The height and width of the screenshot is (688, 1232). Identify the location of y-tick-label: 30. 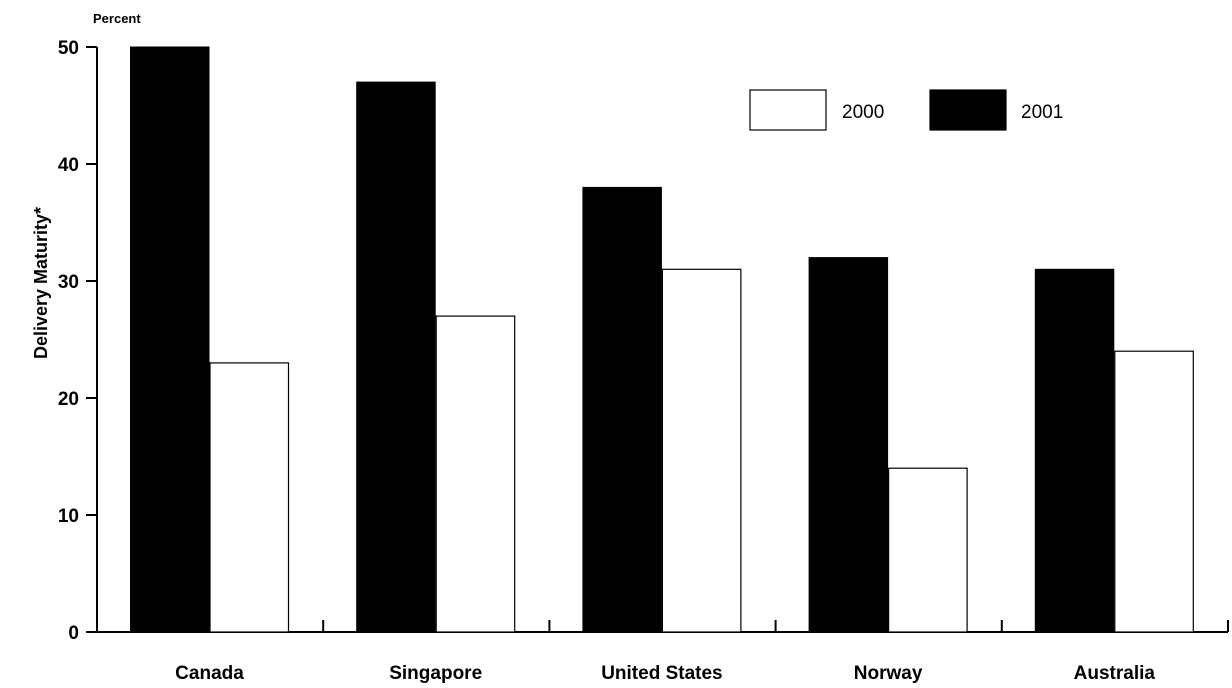
(68, 282).